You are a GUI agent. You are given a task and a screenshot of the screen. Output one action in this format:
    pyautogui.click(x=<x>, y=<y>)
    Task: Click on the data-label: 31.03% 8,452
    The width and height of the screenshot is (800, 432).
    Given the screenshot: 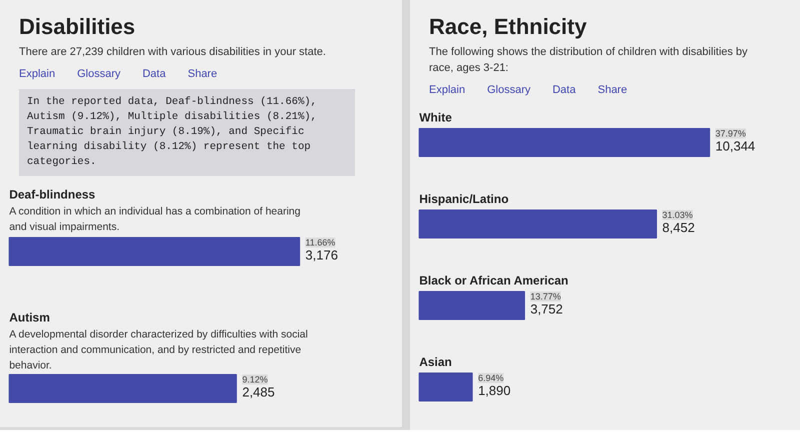 What is the action you would take?
    pyautogui.click(x=678, y=222)
    